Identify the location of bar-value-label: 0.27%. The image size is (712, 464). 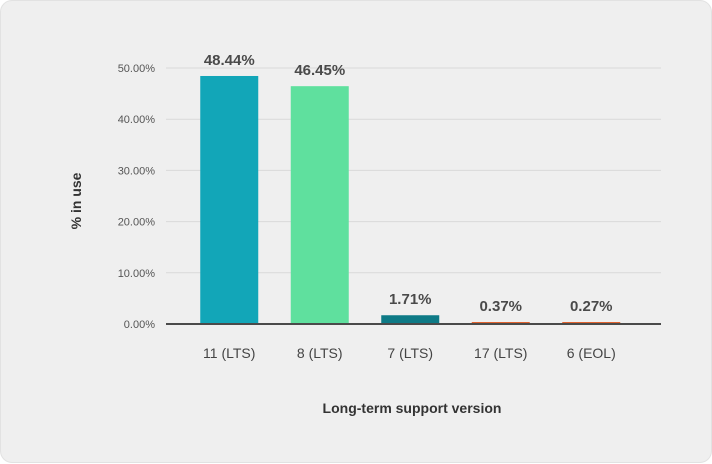
(591, 306).